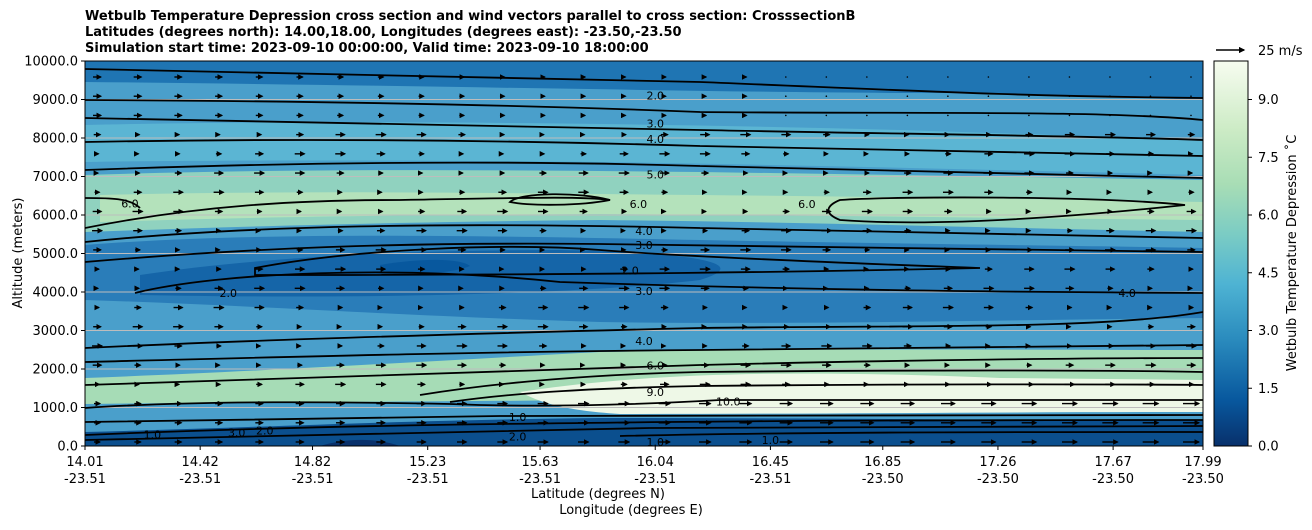 The image size is (1312, 530). What do you see at coordinates (427, 462) in the screenshot?
I see `x-tick-label-lat: 15.23` at bounding box center [427, 462].